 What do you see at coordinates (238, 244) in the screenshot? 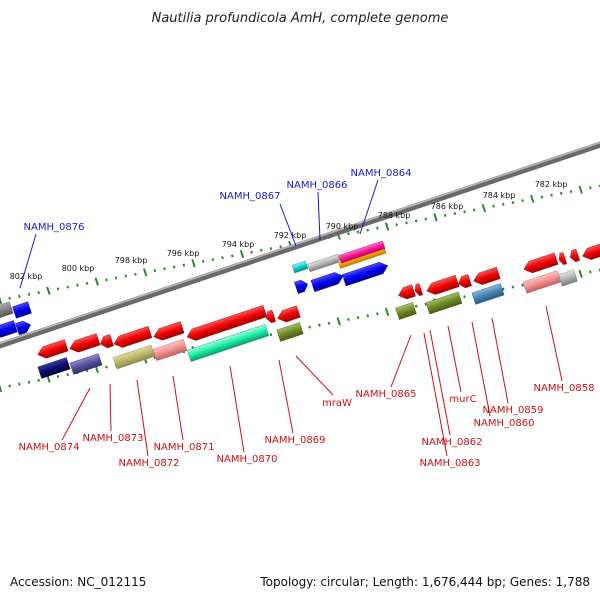
I see `ruler-label: 794 kbp` at bounding box center [238, 244].